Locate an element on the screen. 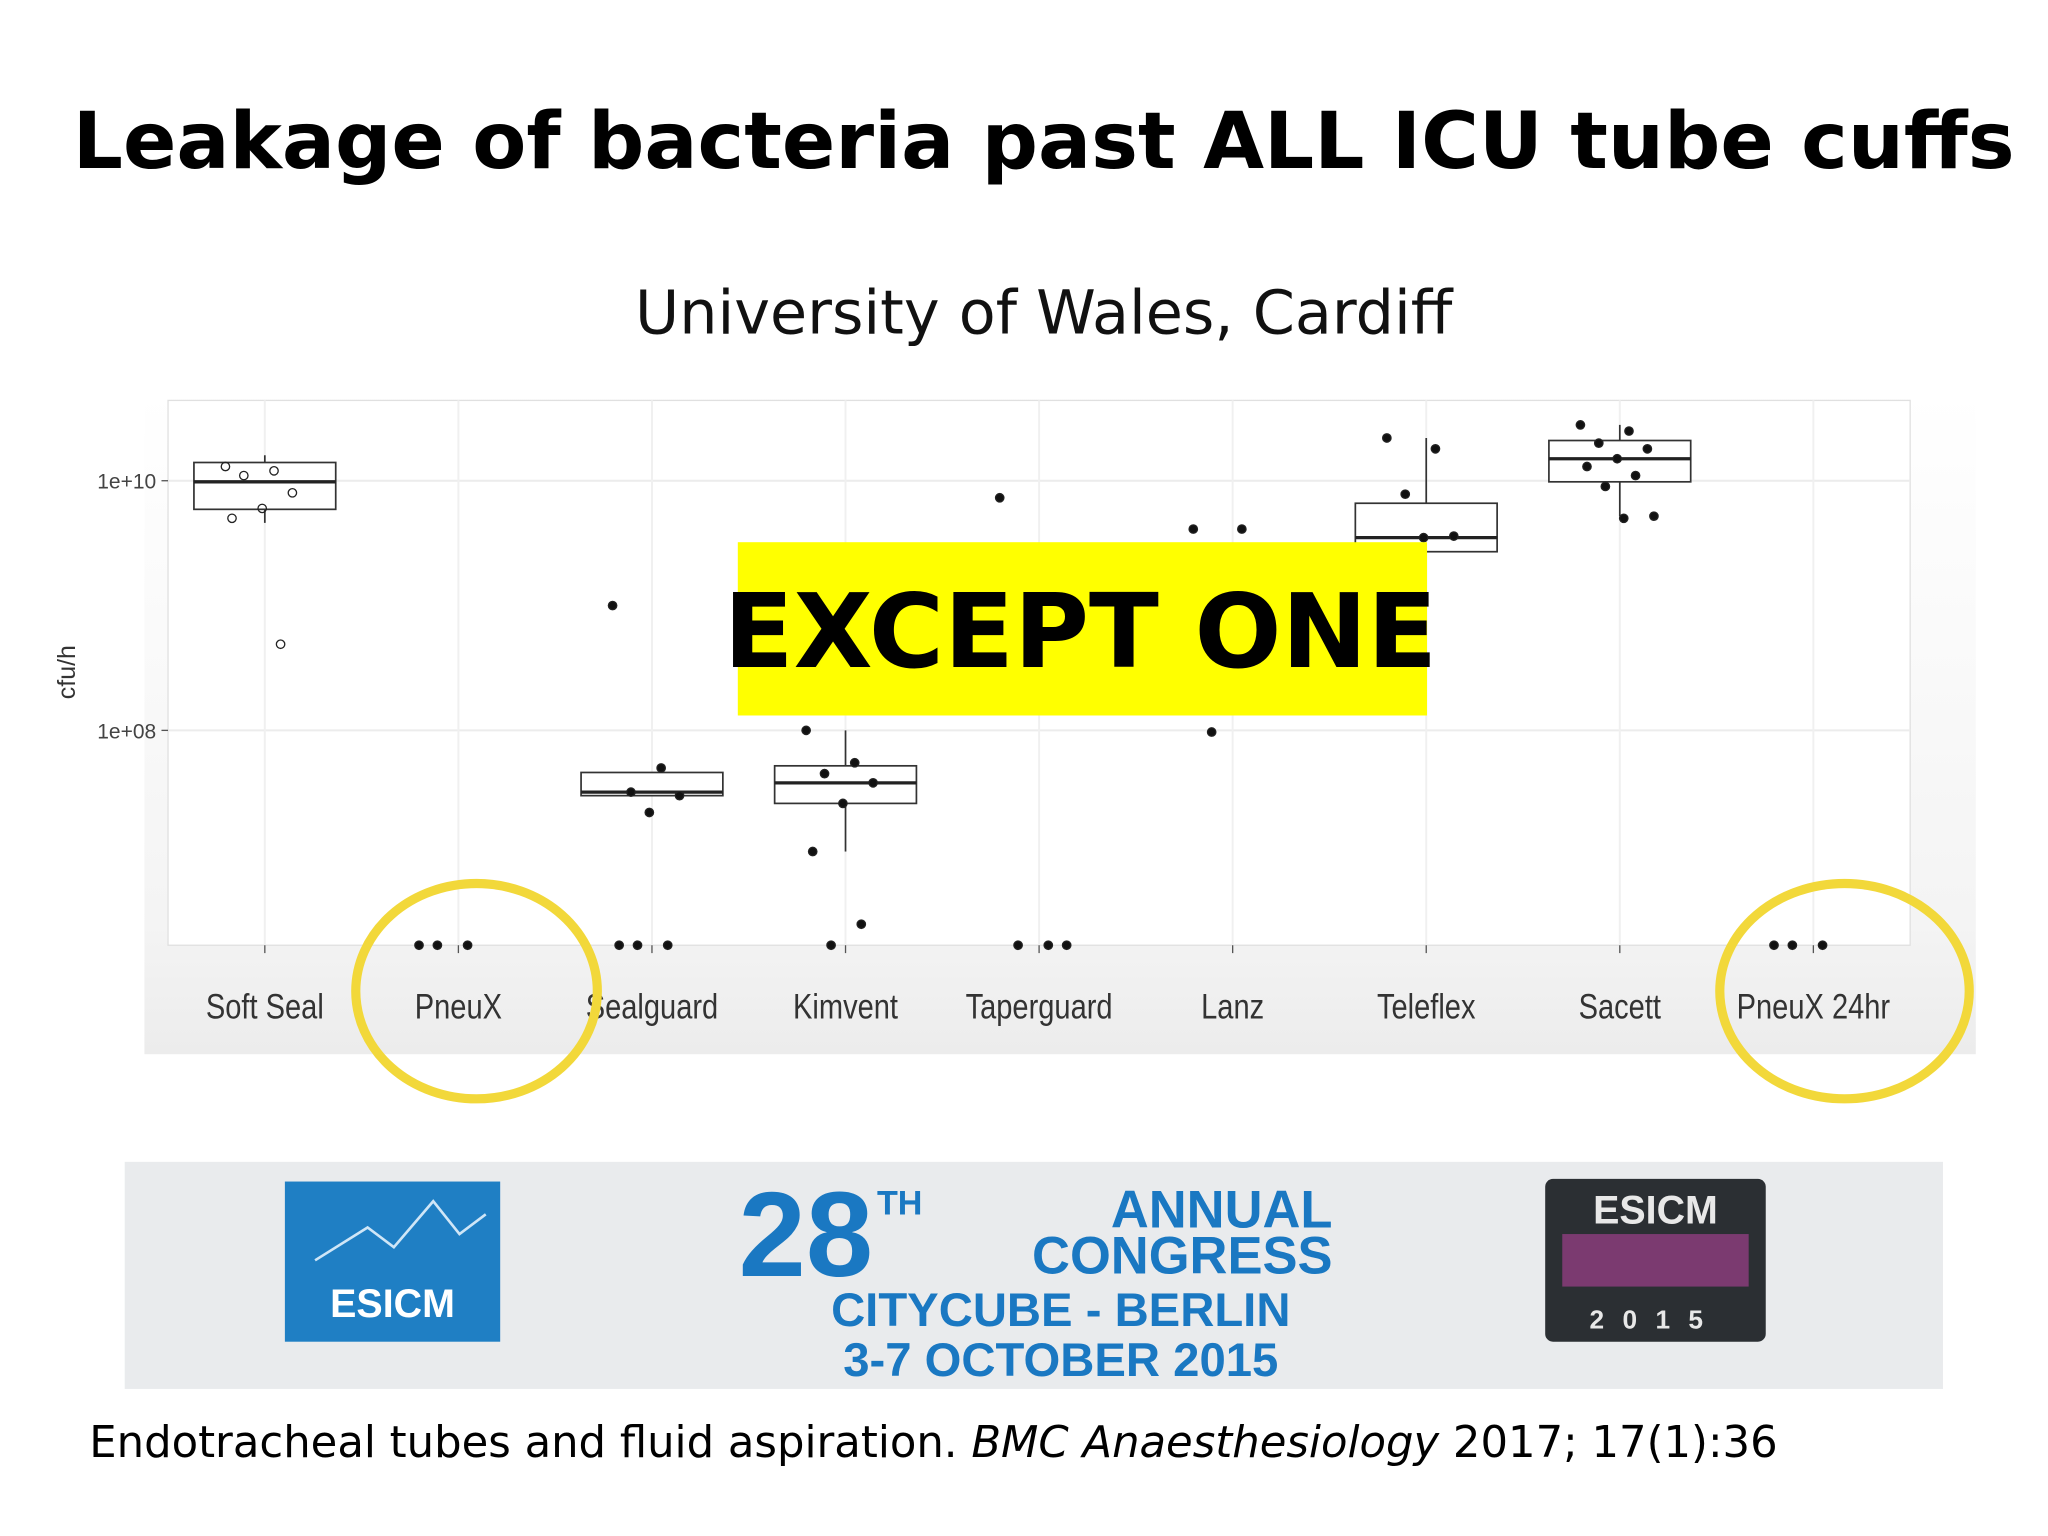  slide-subtitle: University of Wales, Cardiff is located at coordinates (1044, 313).